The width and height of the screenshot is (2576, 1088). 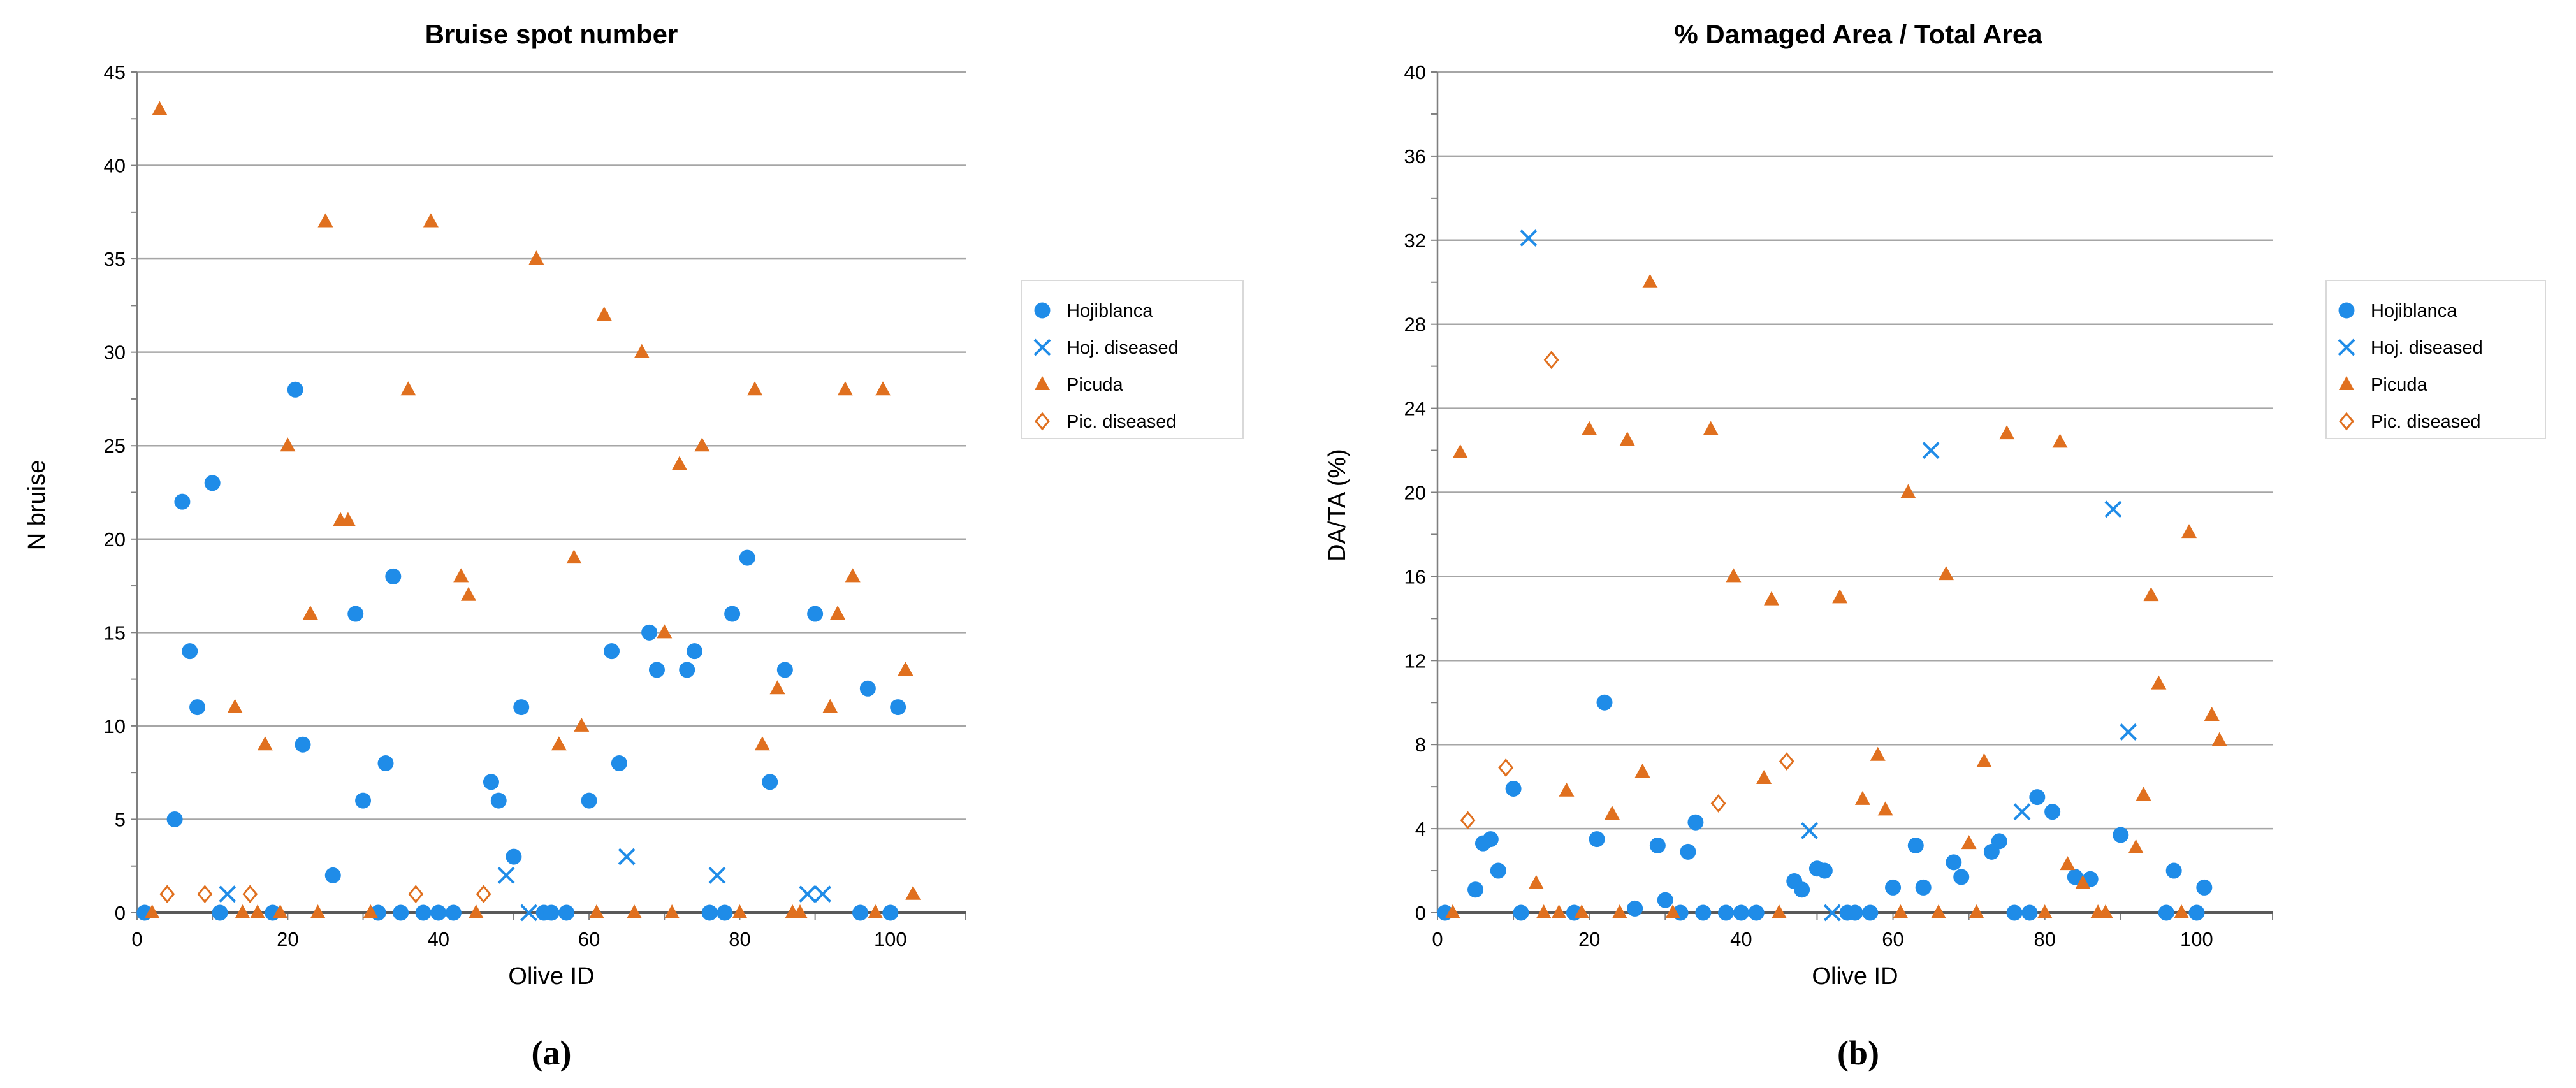 What do you see at coordinates (1415, 72) in the screenshot?
I see `y-tick-label: 40` at bounding box center [1415, 72].